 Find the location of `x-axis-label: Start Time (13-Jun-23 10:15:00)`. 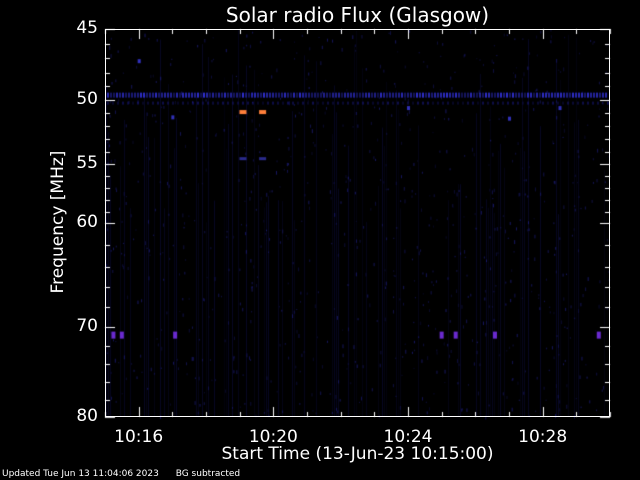

x-axis-label: Start Time (13-Jun-23 10:15:00) is located at coordinates (357, 454).